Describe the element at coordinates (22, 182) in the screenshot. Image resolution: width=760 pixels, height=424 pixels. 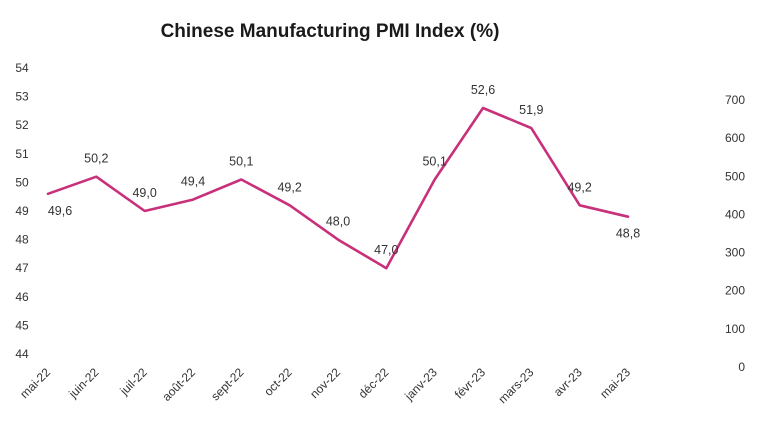
I see `y-tick-label: 50` at that location.